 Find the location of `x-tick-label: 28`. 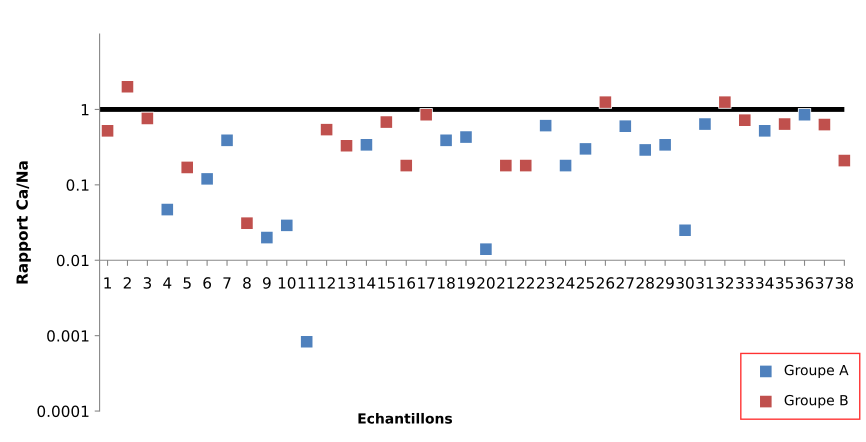

x-tick-label: 28 is located at coordinates (645, 283).